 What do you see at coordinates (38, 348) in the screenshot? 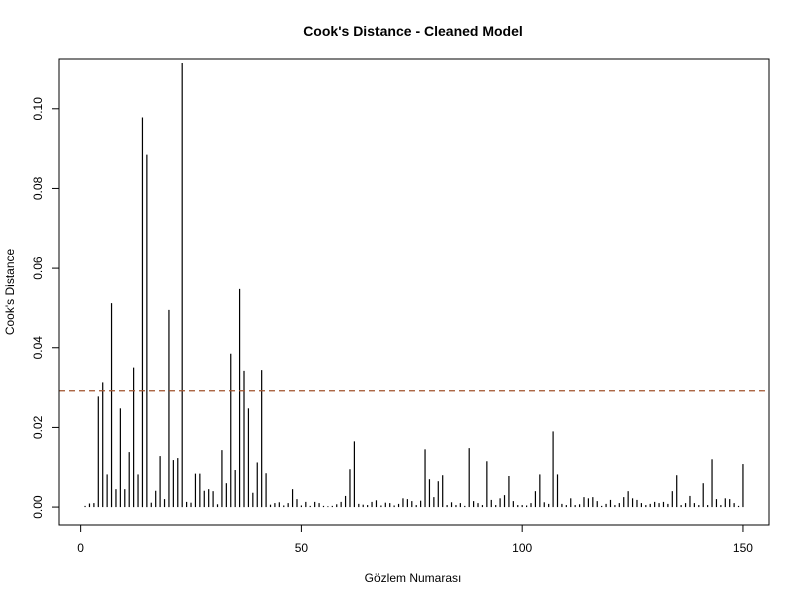
I see `y-tick-label: 0.04` at bounding box center [38, 348].